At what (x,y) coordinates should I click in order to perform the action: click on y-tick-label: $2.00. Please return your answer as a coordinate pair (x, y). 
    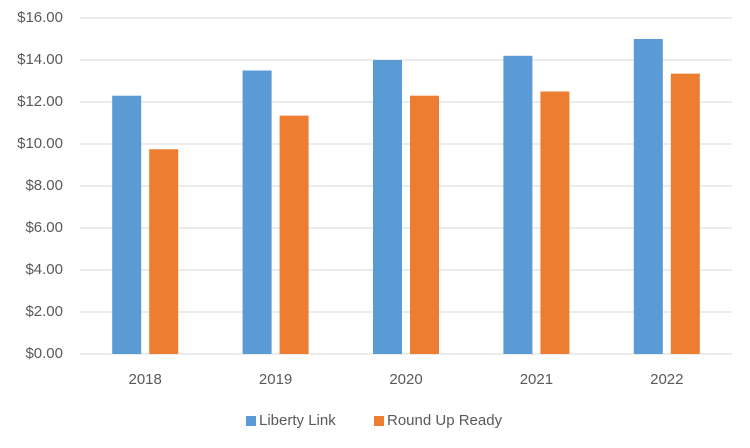
    Looking at the image, I should click on (44, 311).